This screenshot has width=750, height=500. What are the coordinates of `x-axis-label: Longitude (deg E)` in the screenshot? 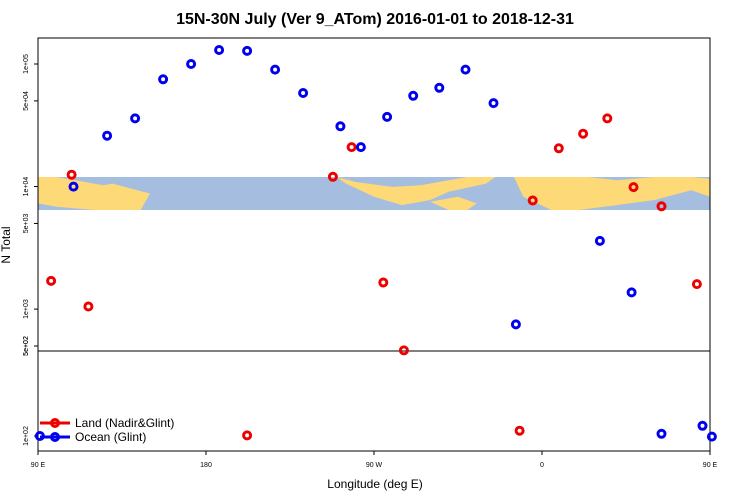 It's located at (374, 484).